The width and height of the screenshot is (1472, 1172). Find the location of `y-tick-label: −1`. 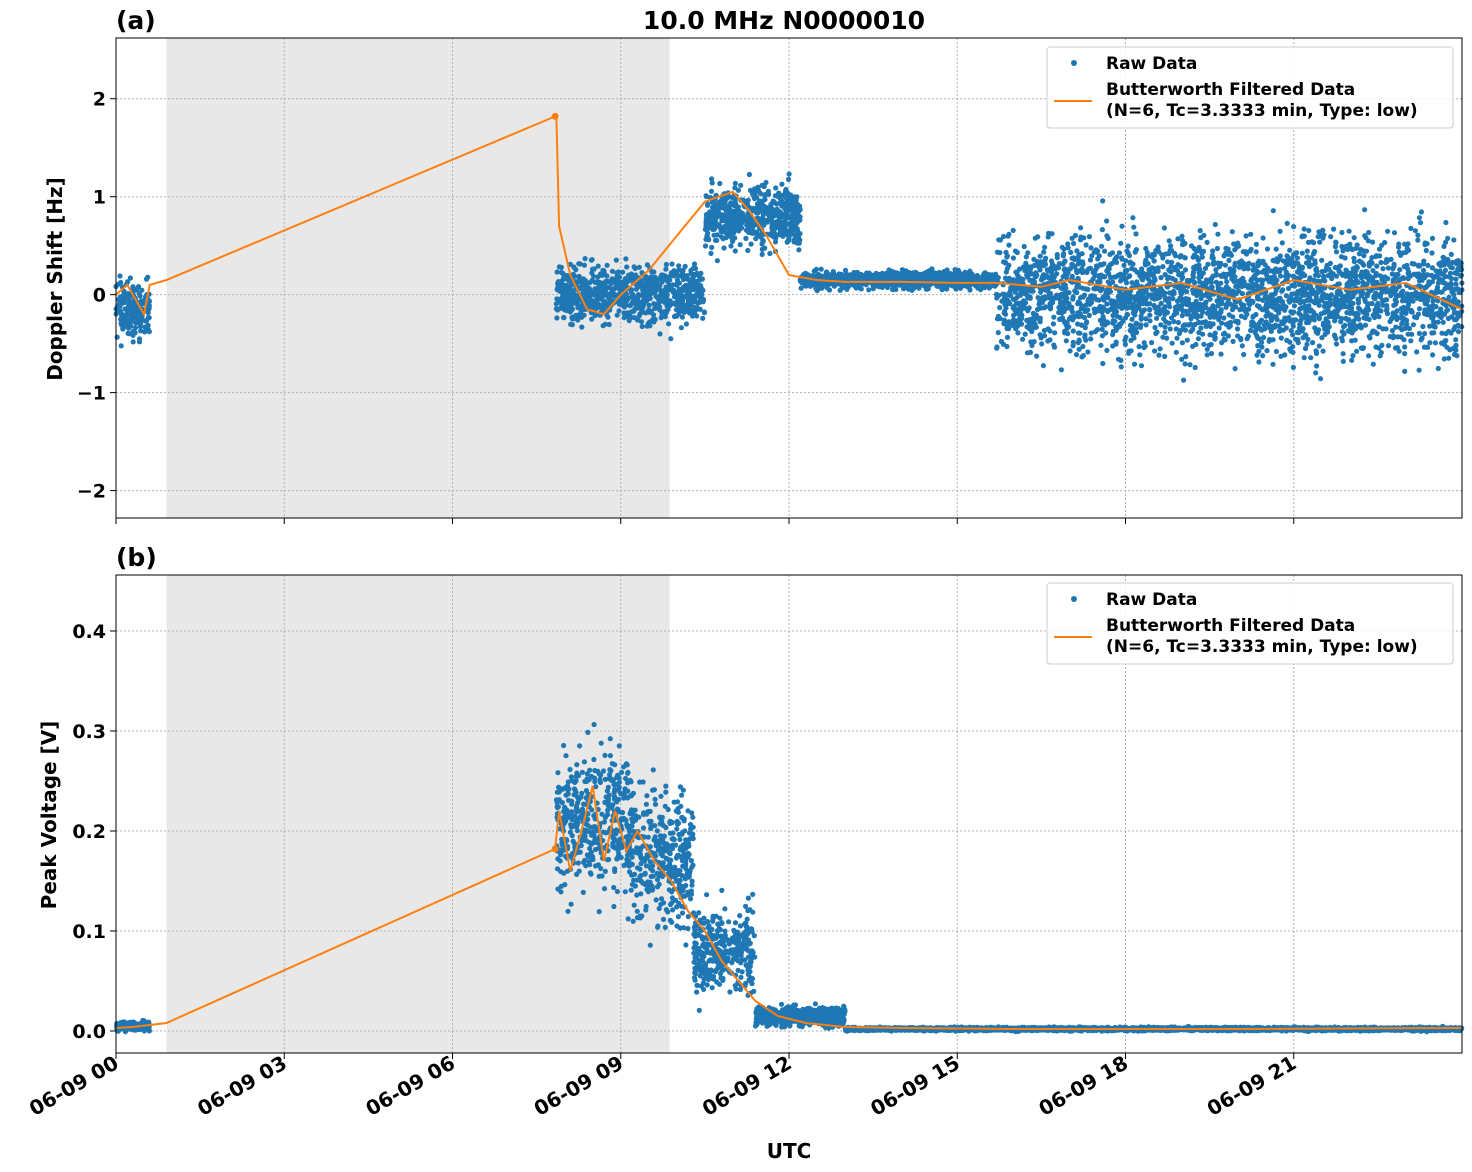

y-tick-label: −1 is located at coordinates (91, 394).